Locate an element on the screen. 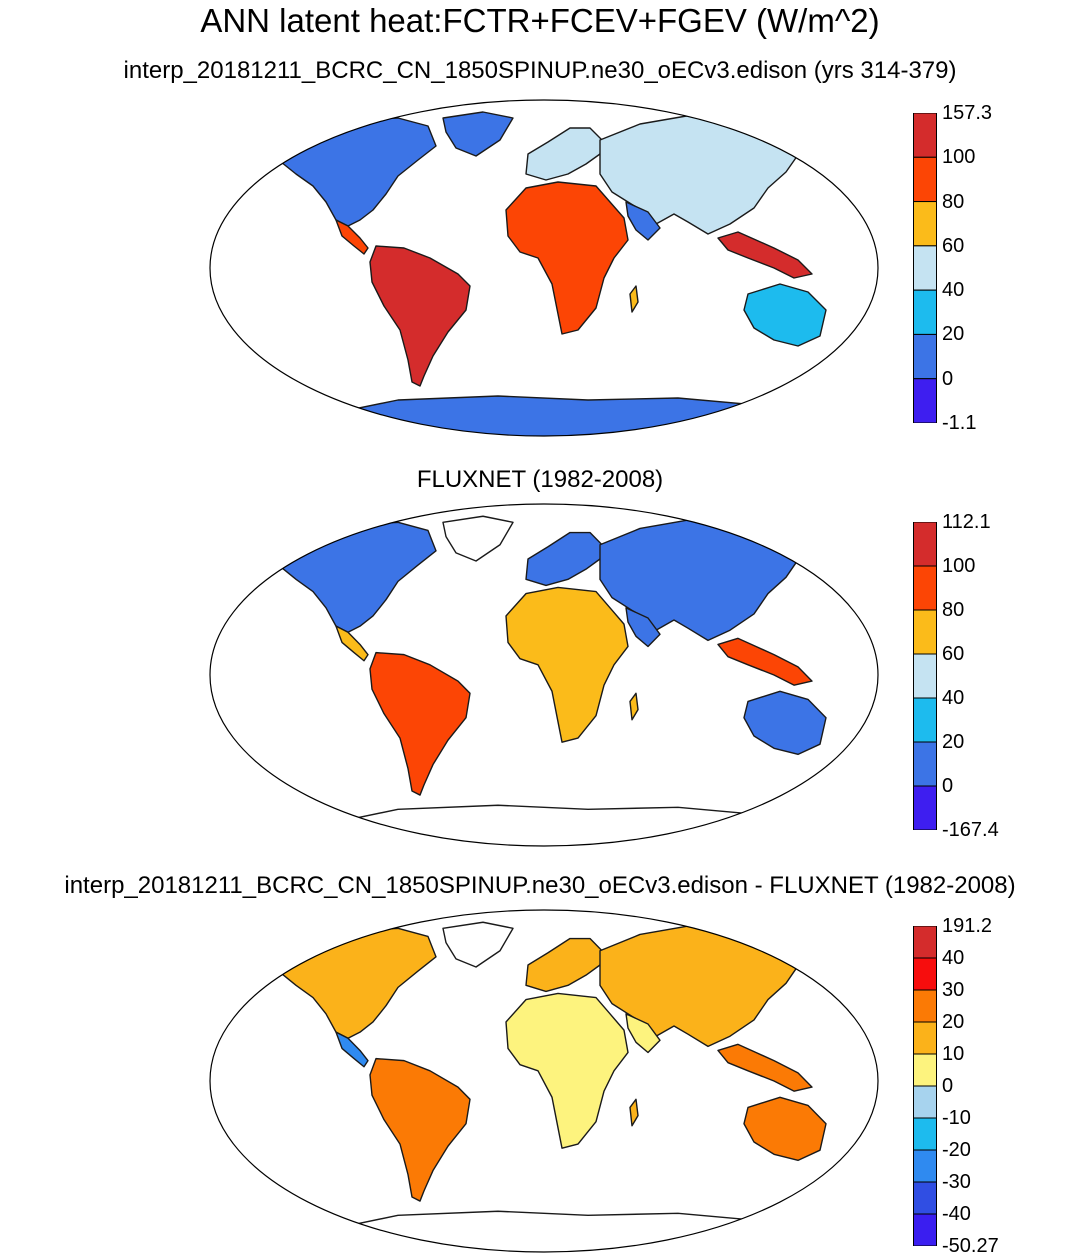 The image size is (1080, 1258). colorbar-tick-label: 191.2 is located at coordinates (967, 926).